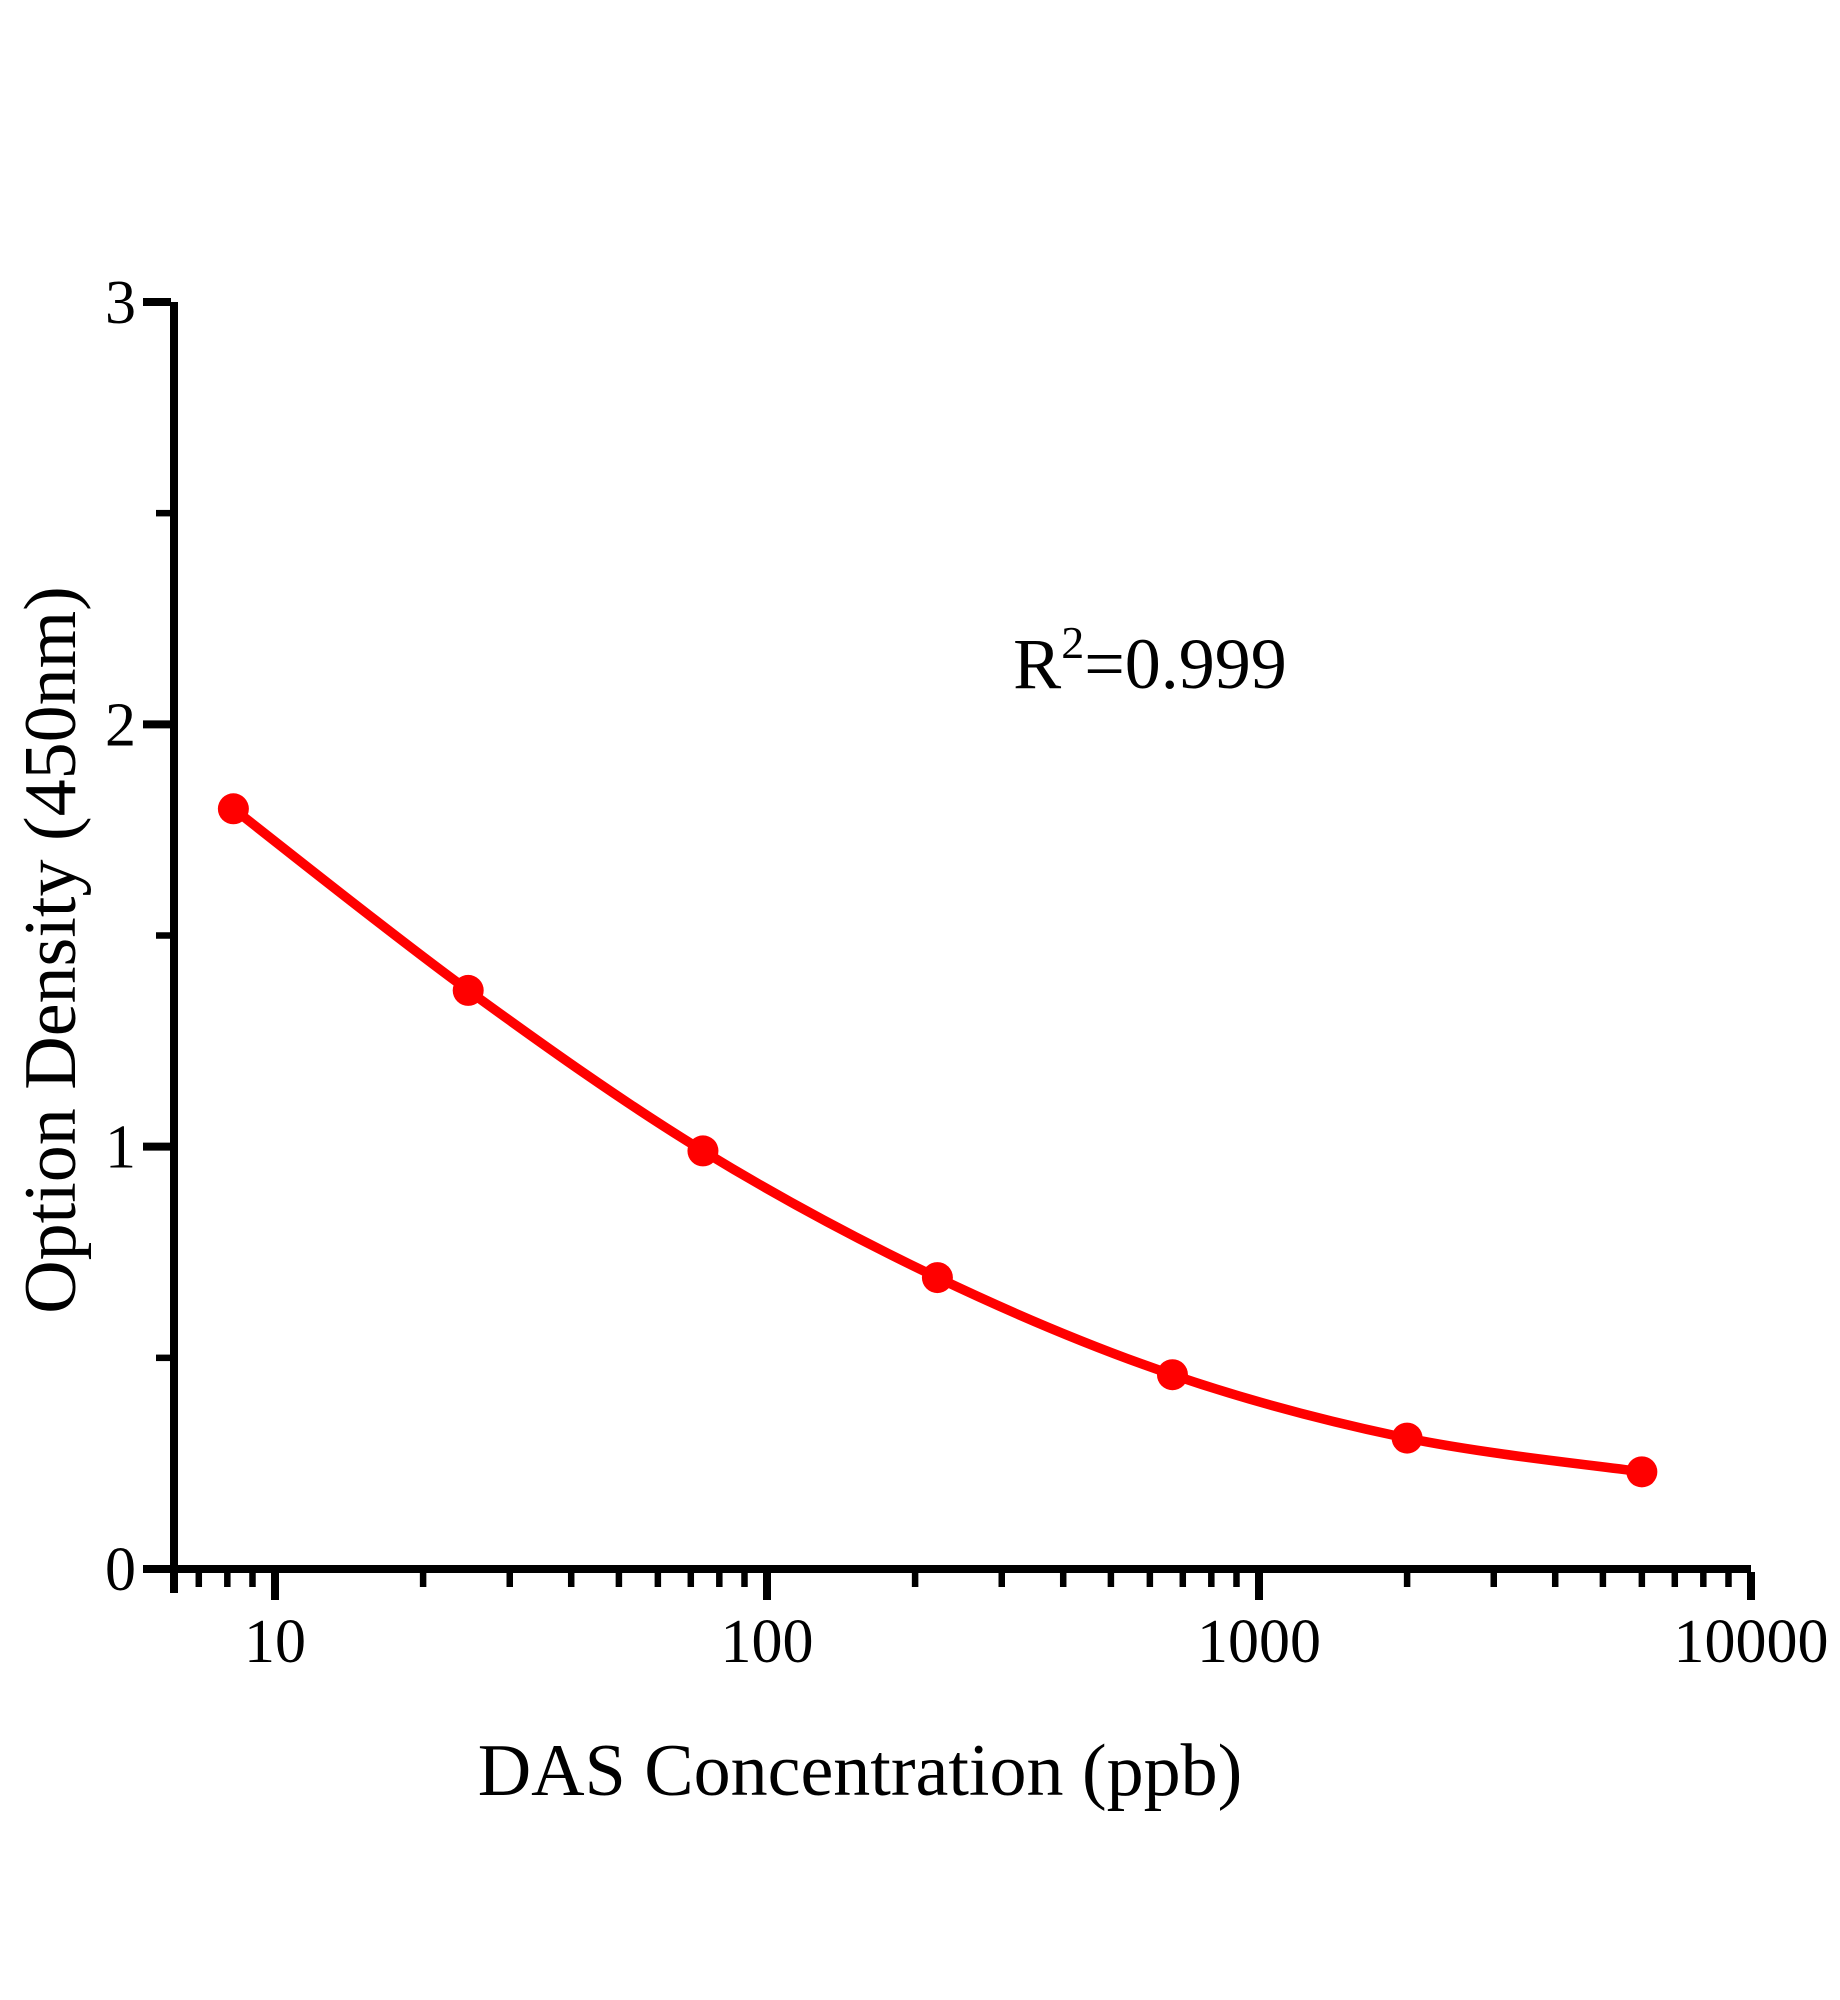 This screenshot has width=1840, height=2000. Describe the element at coordinates (120, 725) in the screenshot. I see `y-tick-label: 2` at that location.